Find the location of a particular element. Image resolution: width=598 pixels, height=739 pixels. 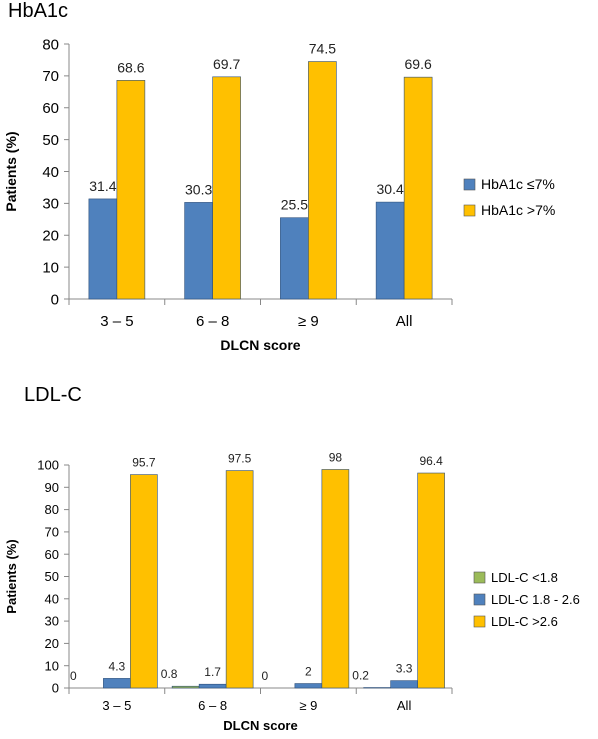

chart2-data-label: 97.5 is located at coordinates (240, 459).